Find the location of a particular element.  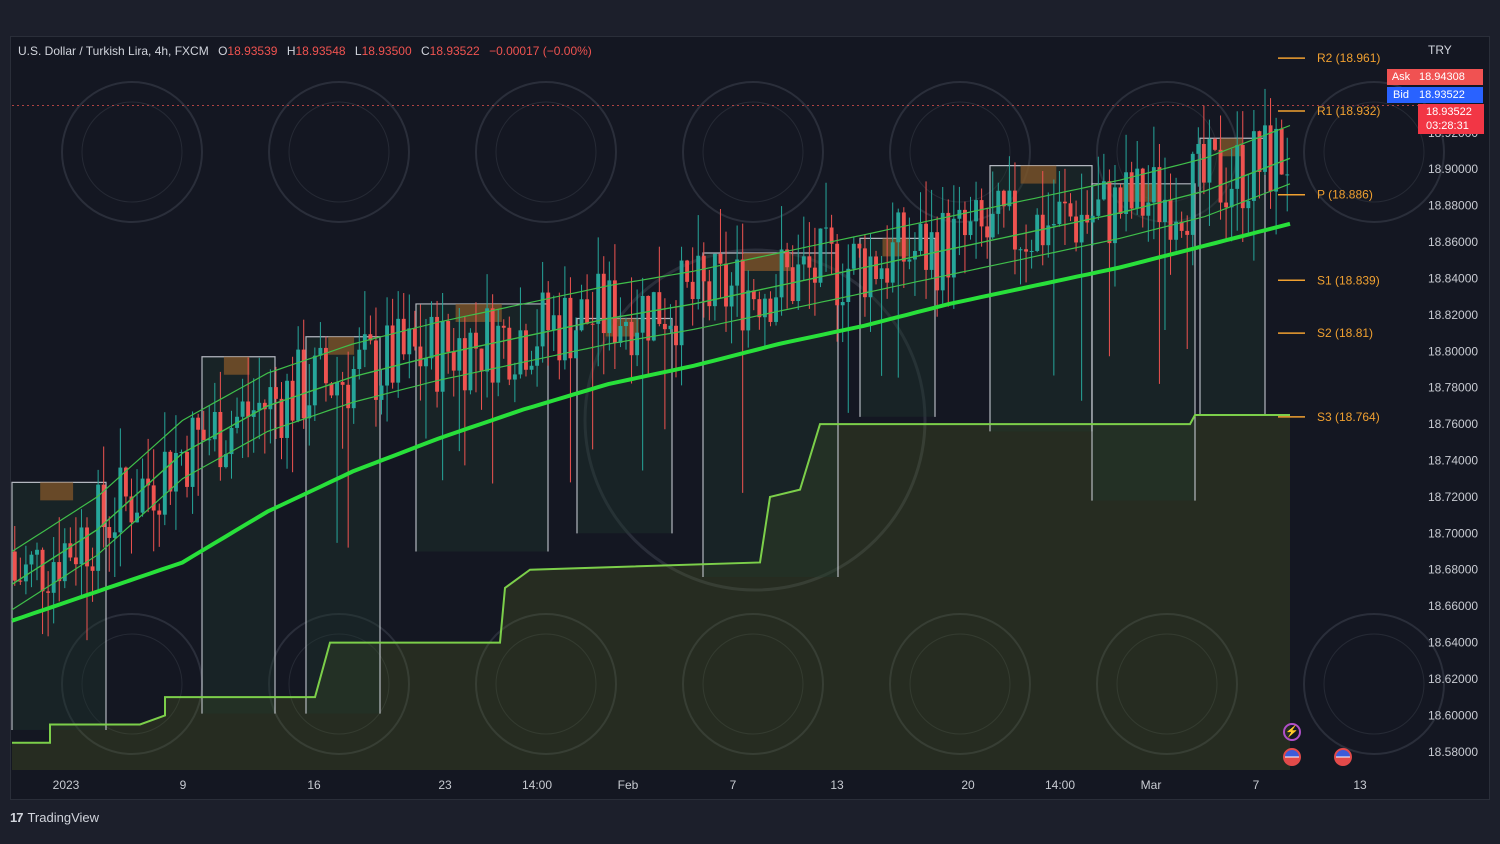

y-tick-label: 18.80000 is located at coordinates (1453, 351).